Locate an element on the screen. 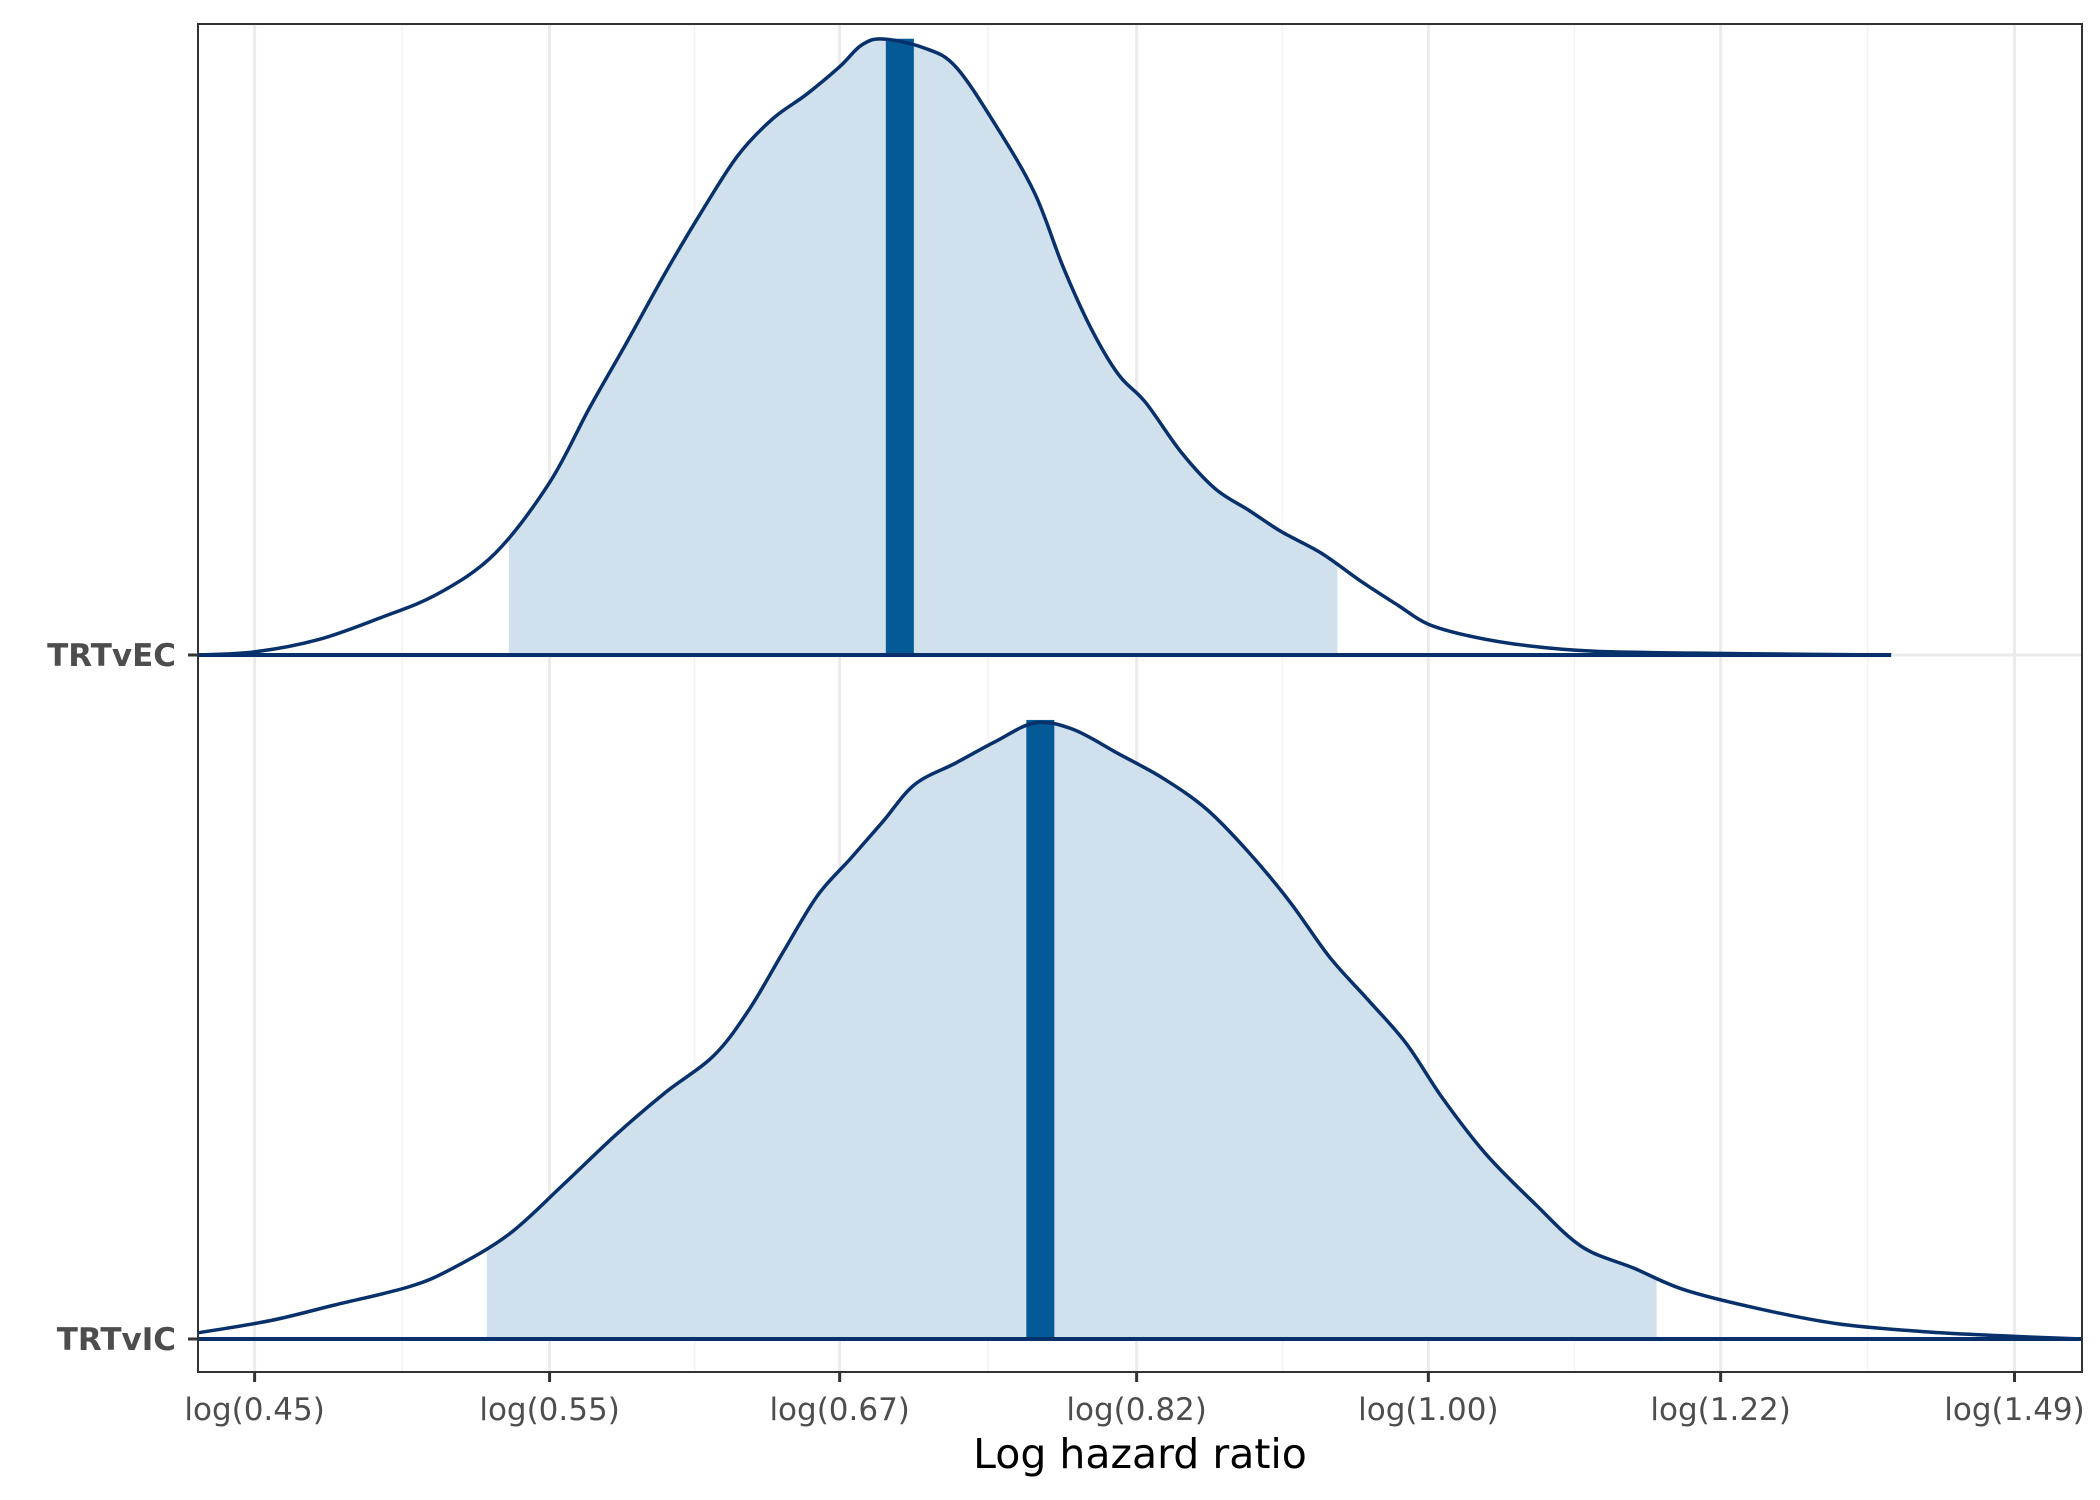  x-tick-label: log(0.82) is located at coordinates (1136, 1410).